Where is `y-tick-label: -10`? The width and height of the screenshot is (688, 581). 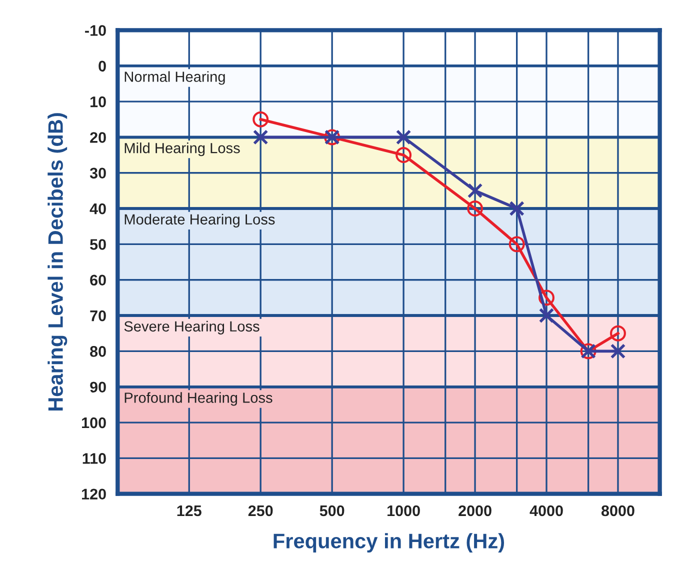 y-tick-label: -10 is located at coordinates (95, 30).